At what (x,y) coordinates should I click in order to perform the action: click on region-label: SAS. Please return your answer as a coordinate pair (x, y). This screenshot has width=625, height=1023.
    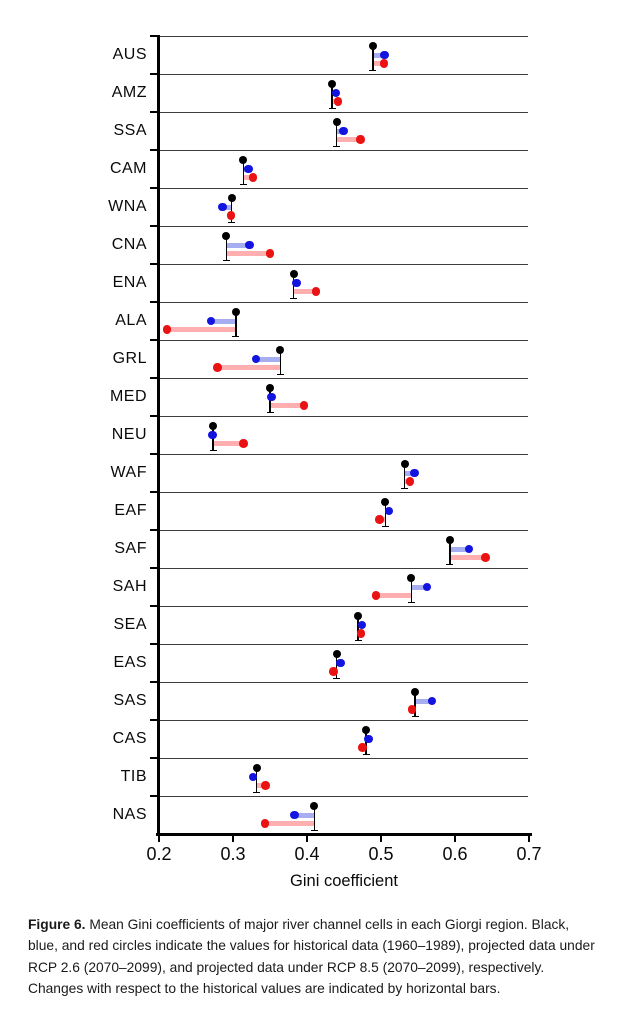
    Looking at the image, I should click on (130, 700).